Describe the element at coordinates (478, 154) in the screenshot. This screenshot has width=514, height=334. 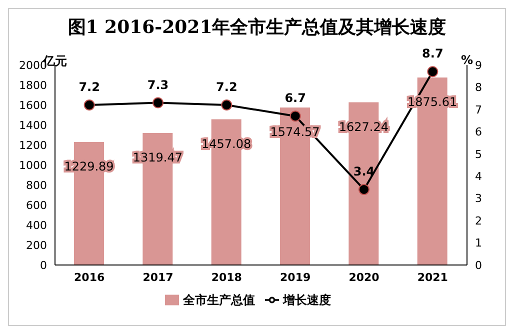
I see `y2-tick-label: 5` at that location.